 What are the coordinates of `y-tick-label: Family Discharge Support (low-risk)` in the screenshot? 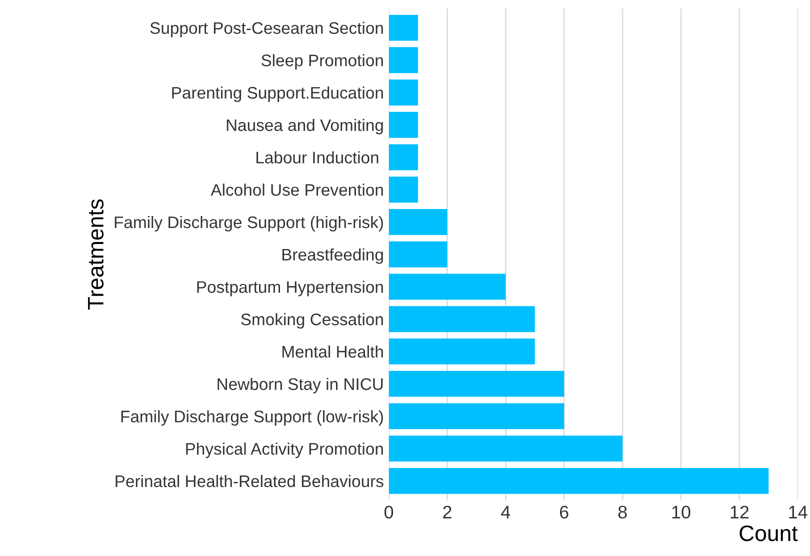 It's located at (252, 418).